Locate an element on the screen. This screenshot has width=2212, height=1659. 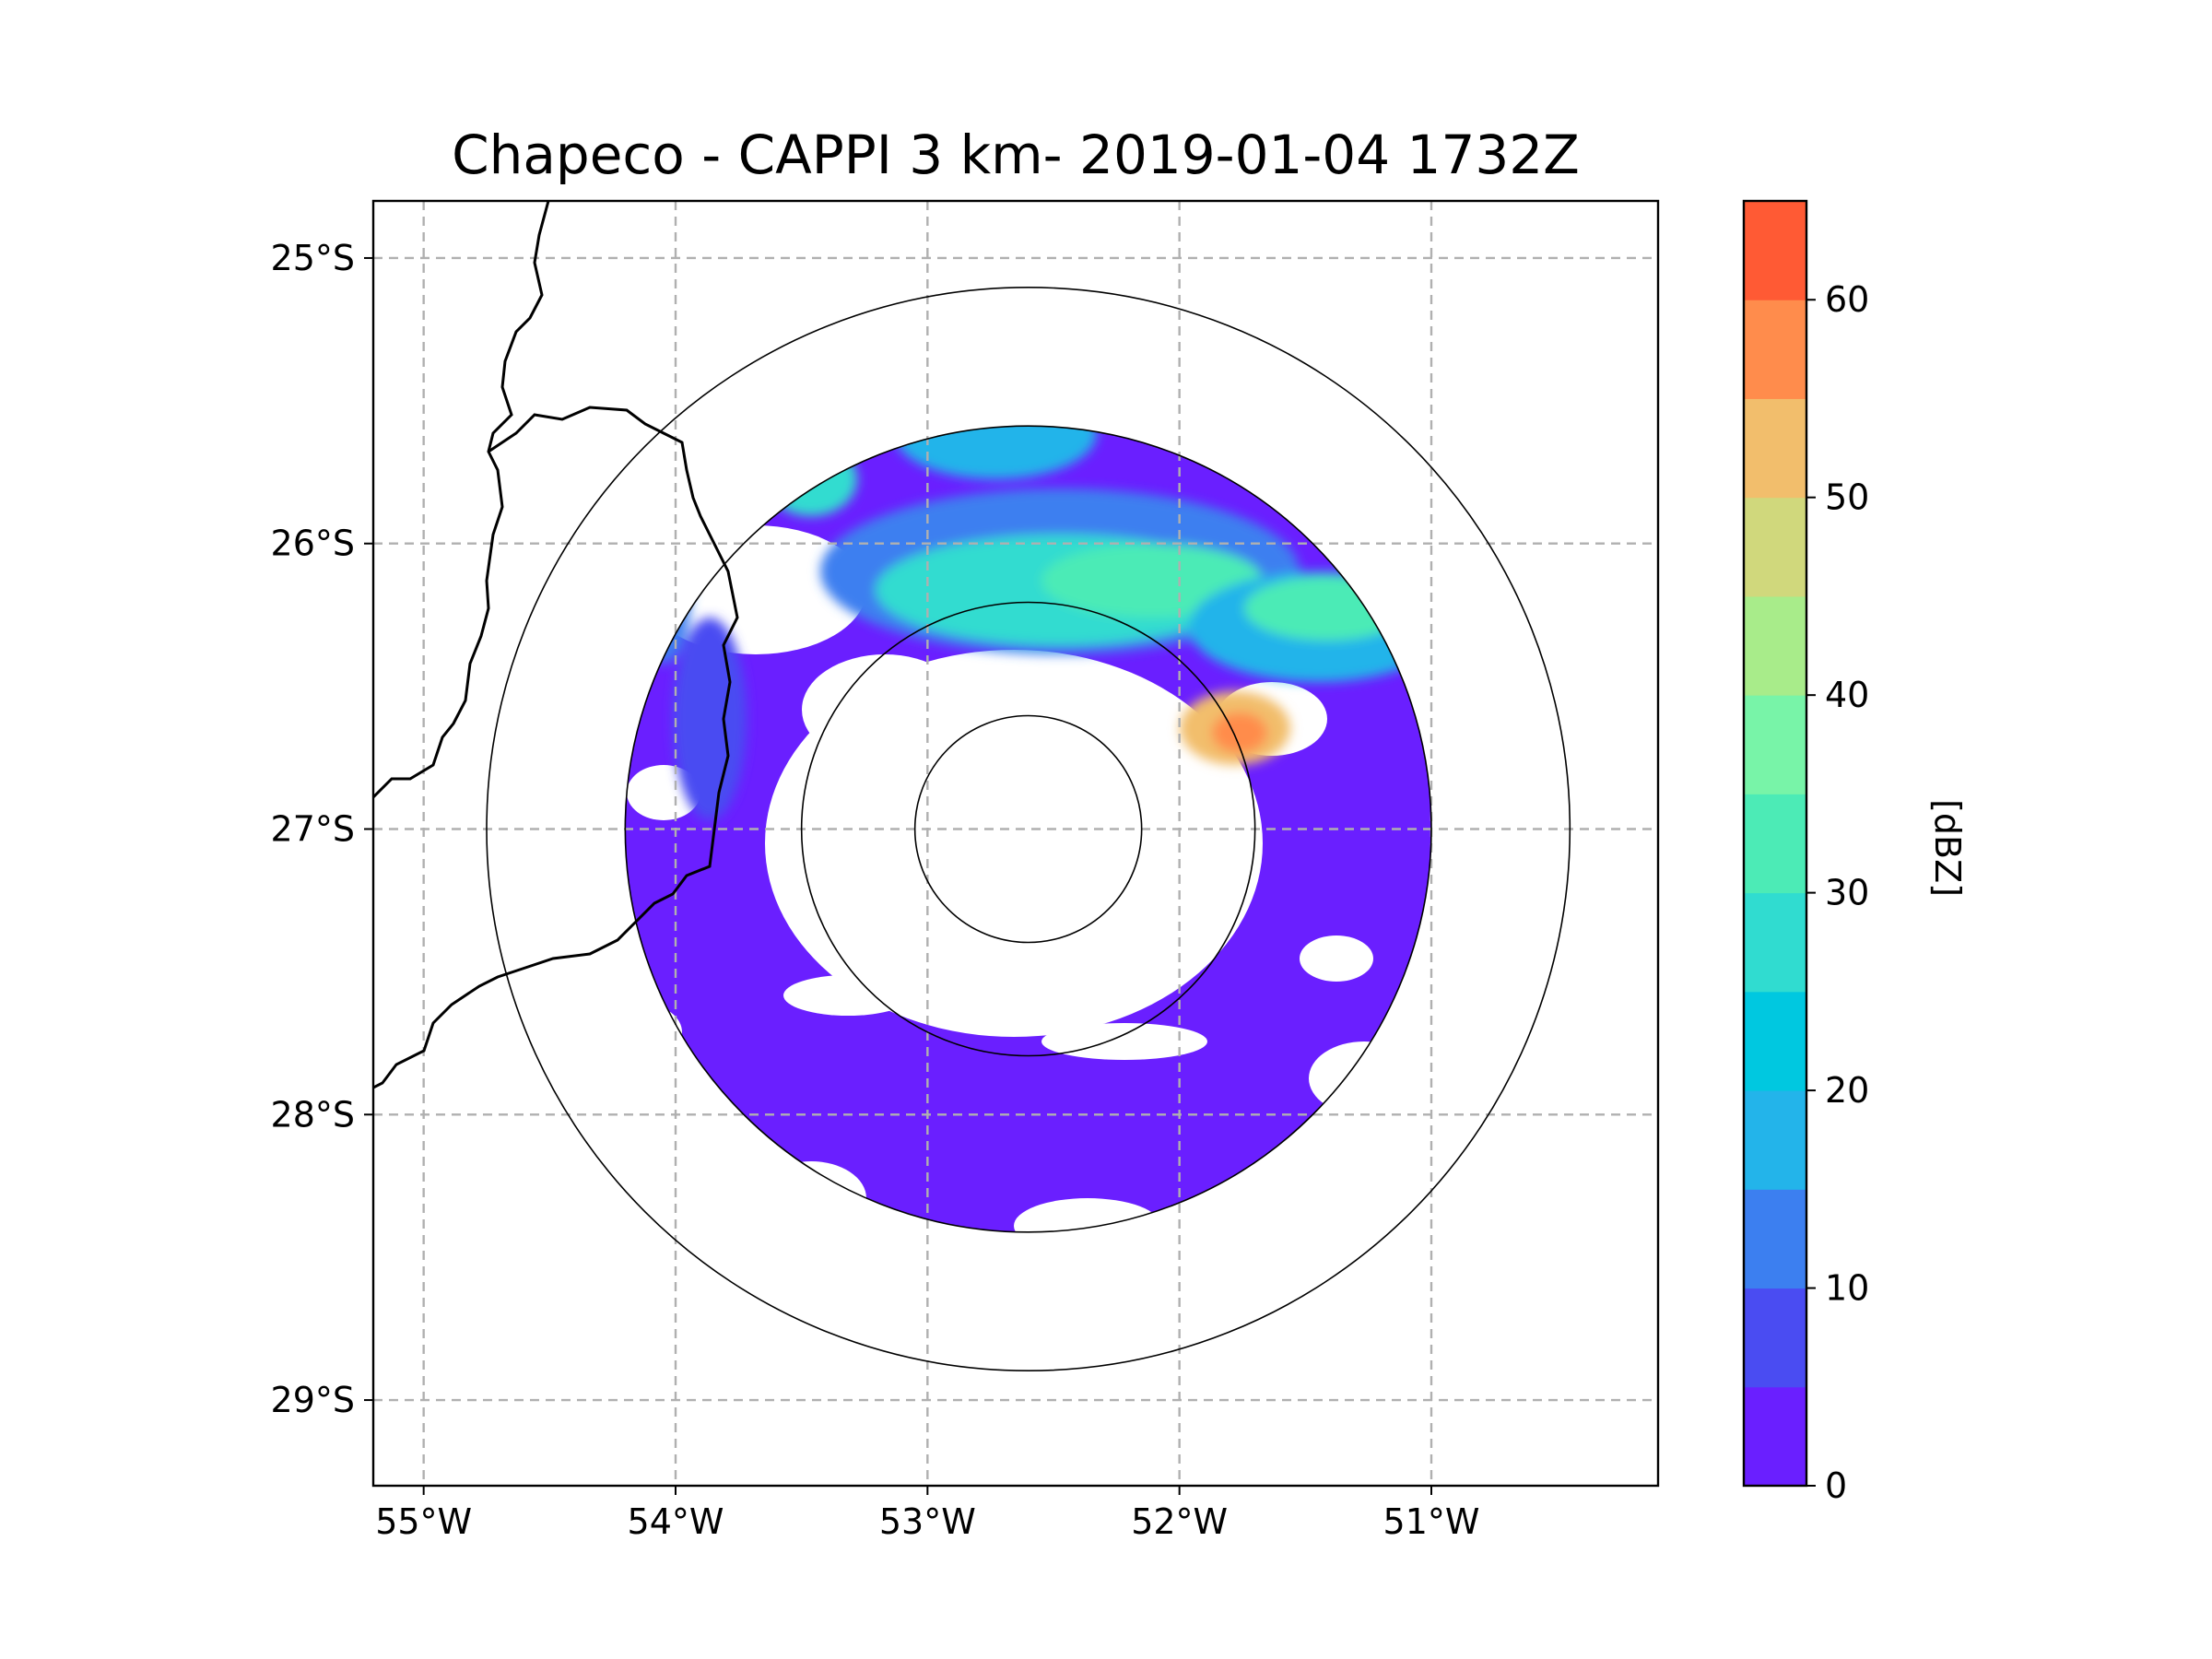
y-tick-label: 26°S is located at coordinates (313, 544).